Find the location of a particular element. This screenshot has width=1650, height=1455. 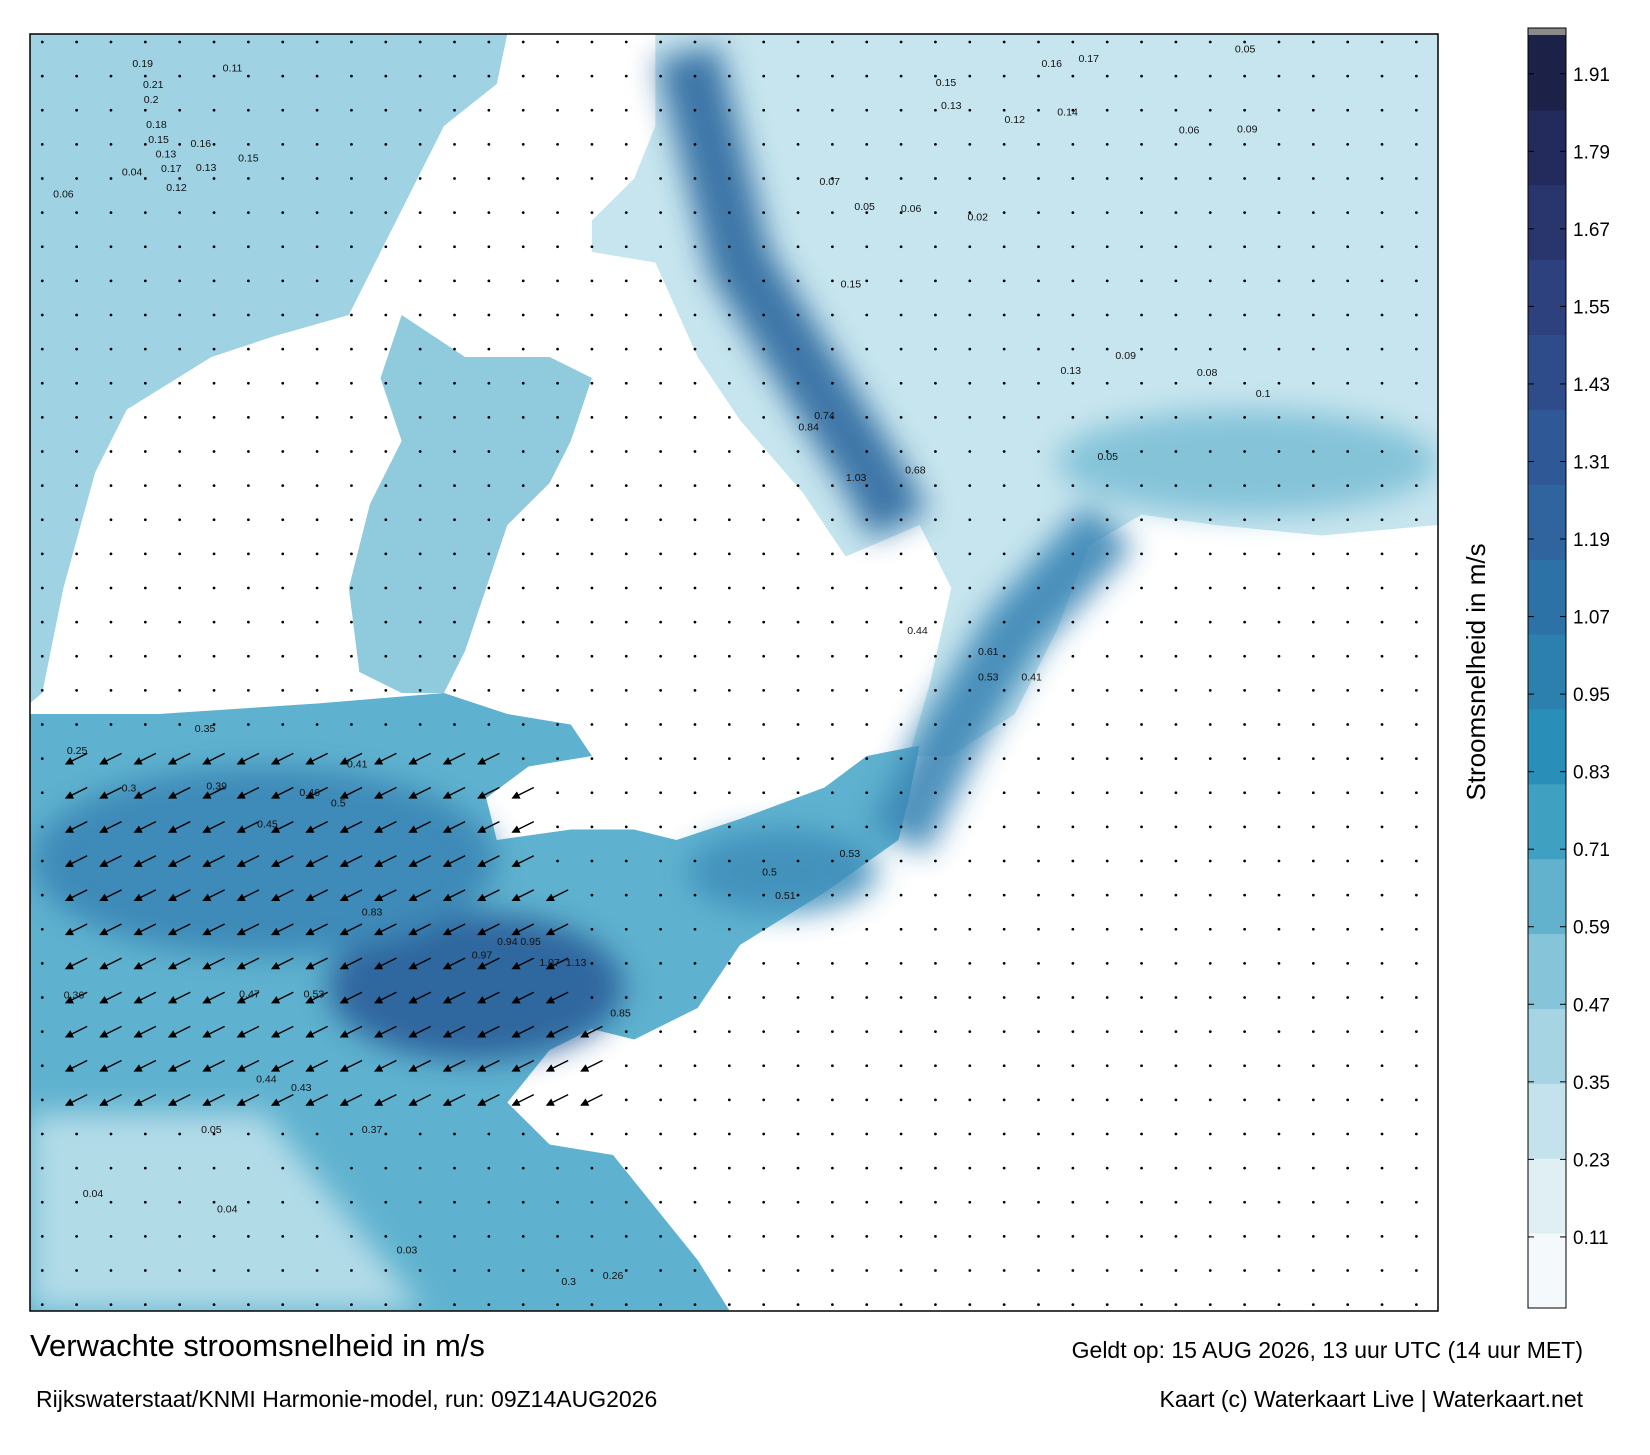

speed-label: 0.08 is located at coordinates (1207, 373).